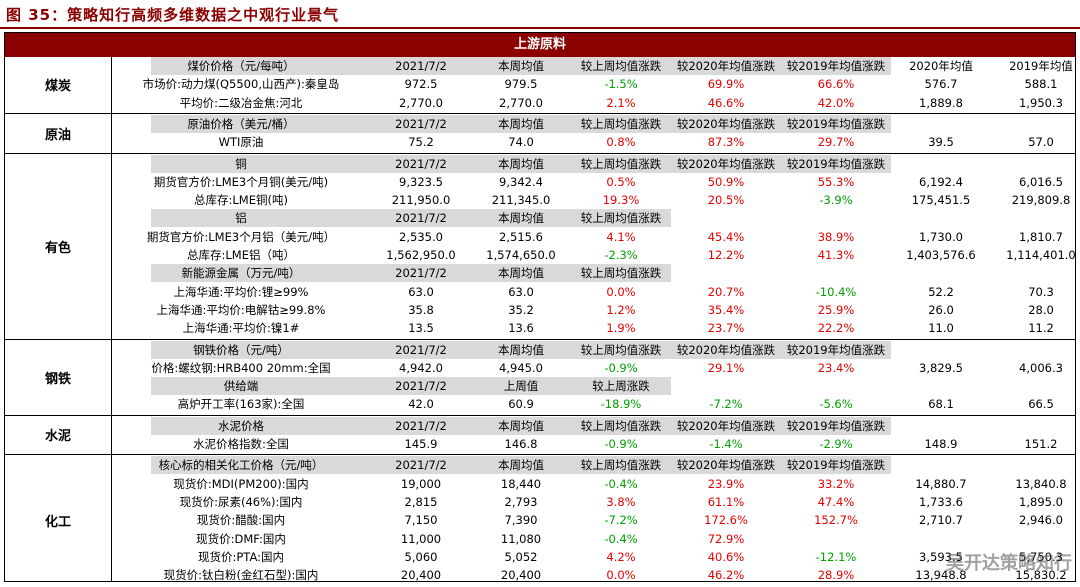  What do you see at coordinates (621, 556) in the screenshot?
I see `cell-c3: 4.2%` at bounding box center [621, 556].